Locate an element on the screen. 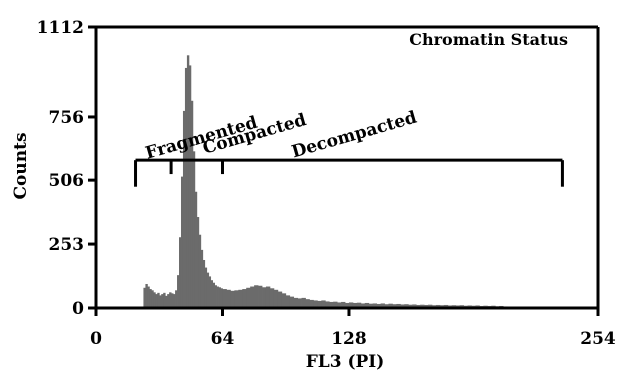 This screenshot has height=374, width=624. y-axis-title: Counts is located at coordinates (21, 165).